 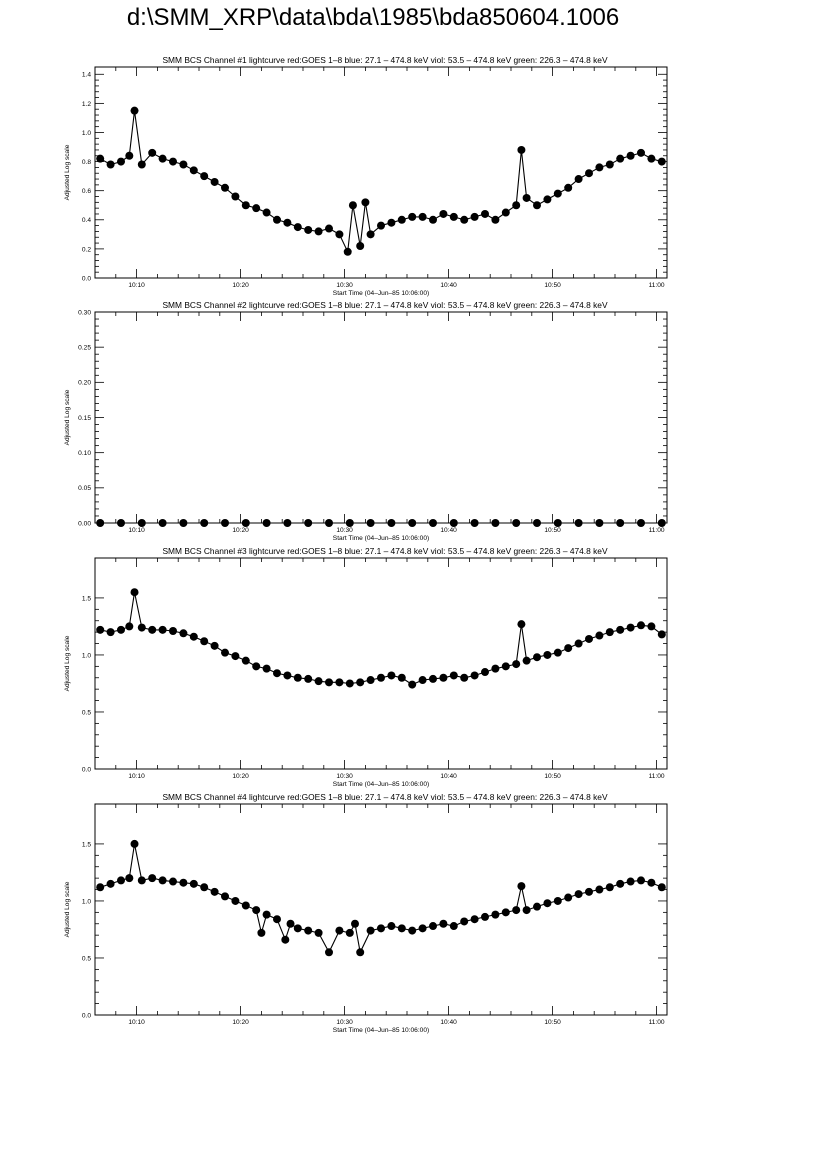 What do you see at coordinates (552, 285) in the screenshot?
I see `x-tick-label: 10:50` at bounding box center [552, 285].